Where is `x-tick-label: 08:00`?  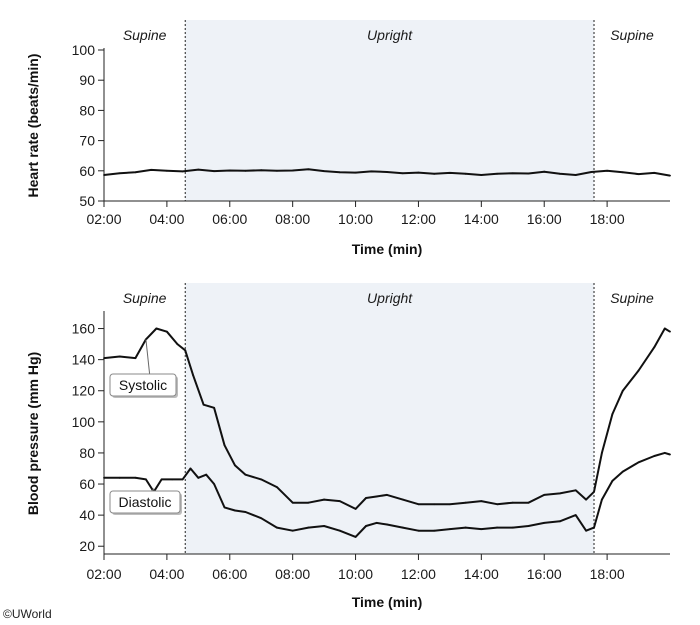
x-tick-label: 08:00 is located at coordinates (292, 219).